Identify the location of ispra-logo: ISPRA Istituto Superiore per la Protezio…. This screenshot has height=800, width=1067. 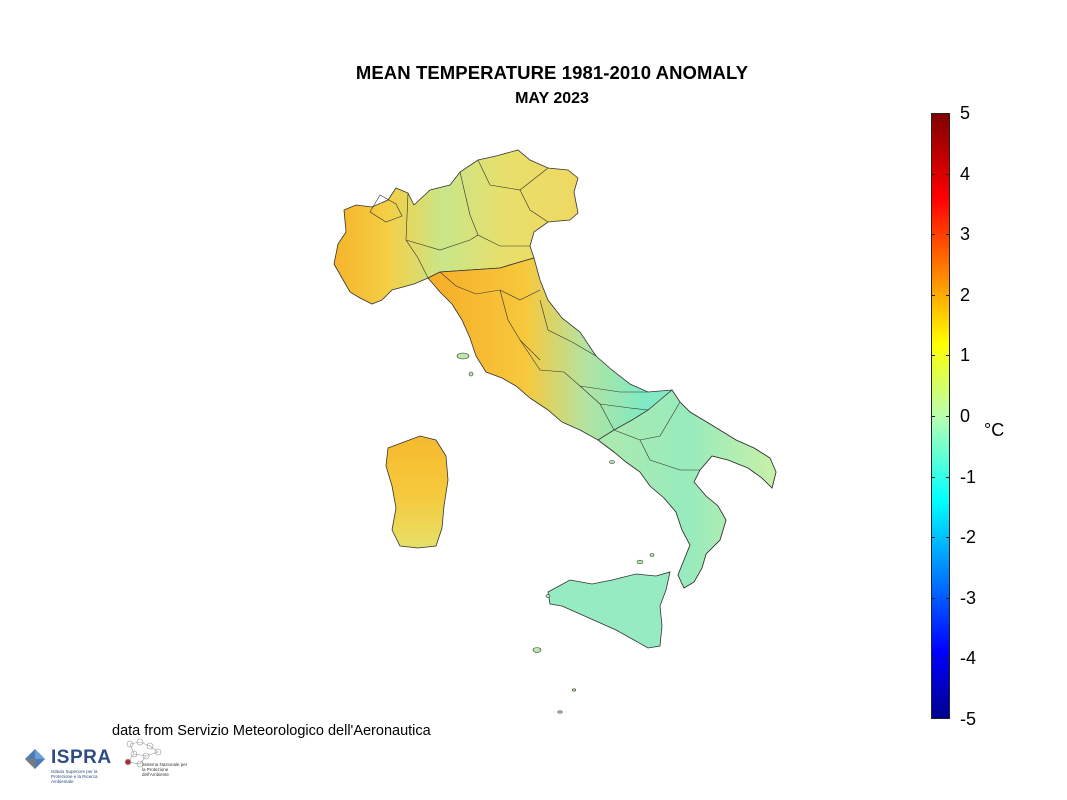
(67, 765).